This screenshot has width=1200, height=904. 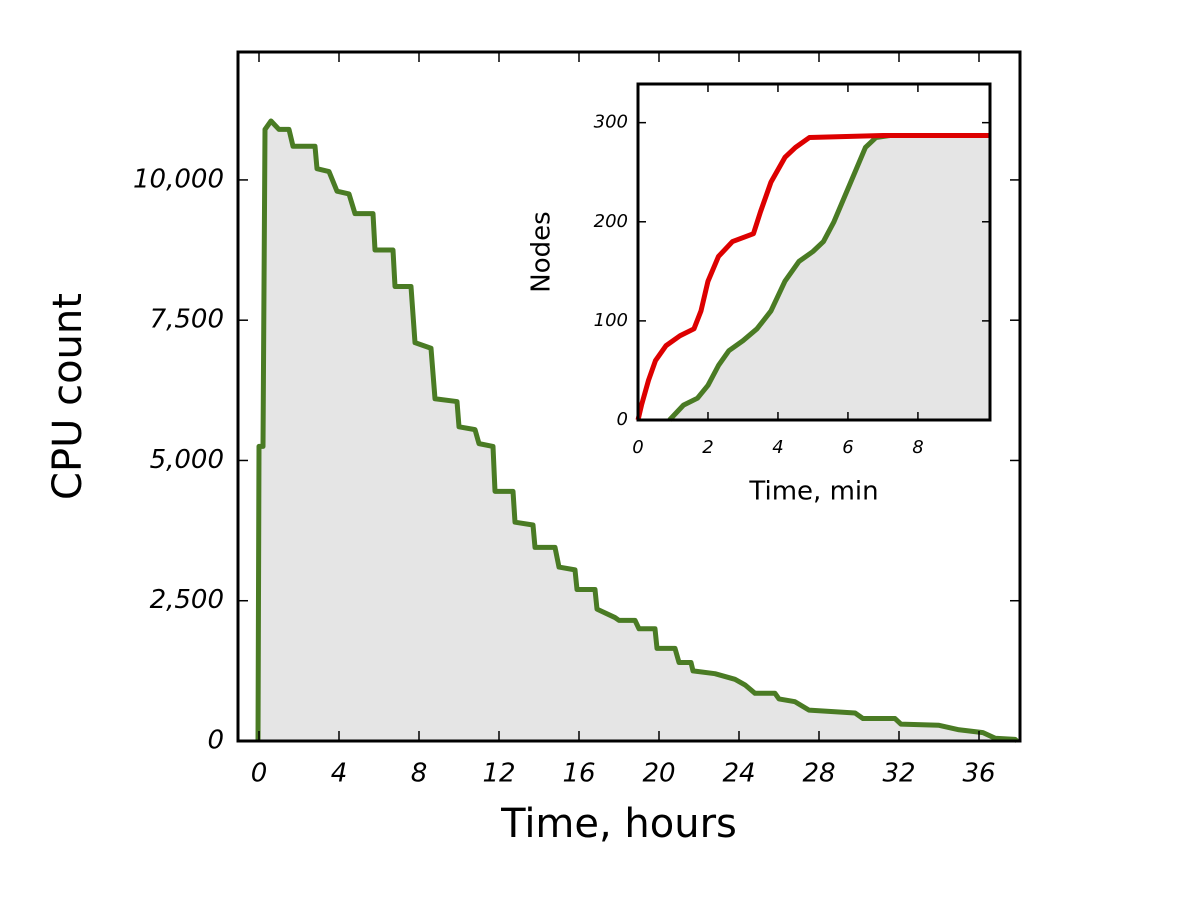 What do you see at coordinates (498, 774) in the screenshot?
I see `x-tick-label: 12` at bounding box center [498, 774].